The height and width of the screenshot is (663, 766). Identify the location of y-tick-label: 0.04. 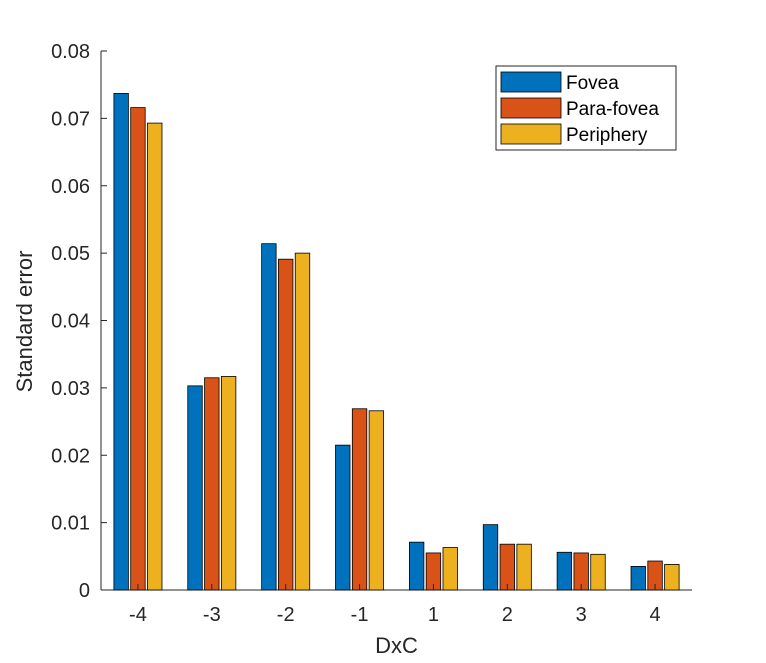
(70, 322).